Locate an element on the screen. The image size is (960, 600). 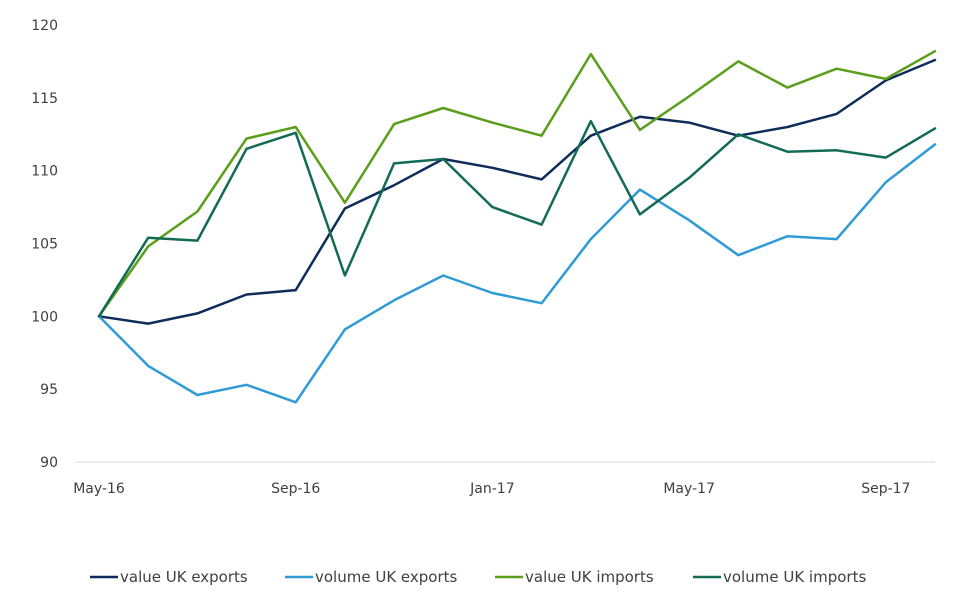
legend-label: volume UK imports is located at coordinates (794, 577).